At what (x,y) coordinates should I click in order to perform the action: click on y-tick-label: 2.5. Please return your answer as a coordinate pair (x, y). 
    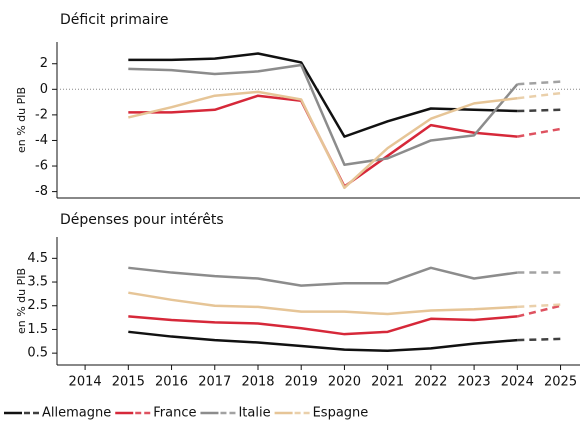
    Looking at the image, I should click on (37, 305).